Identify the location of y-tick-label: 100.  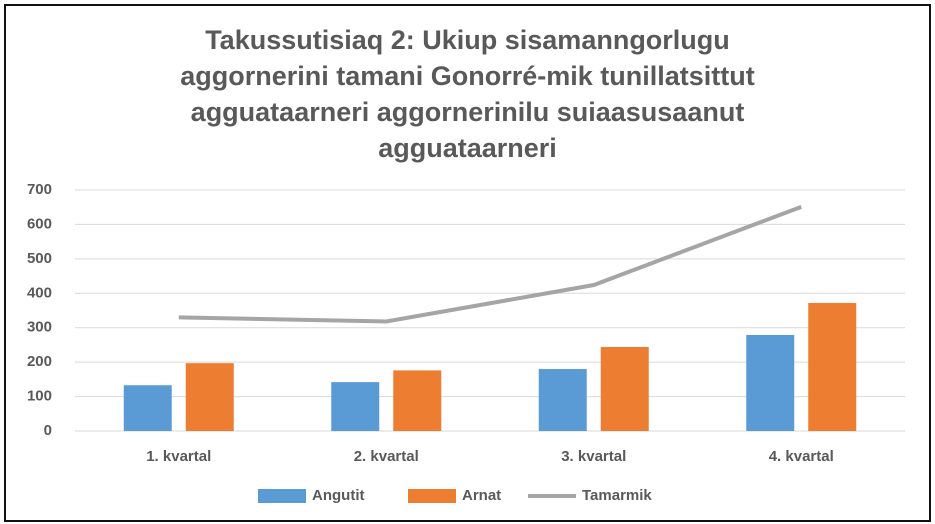
(39, 396).